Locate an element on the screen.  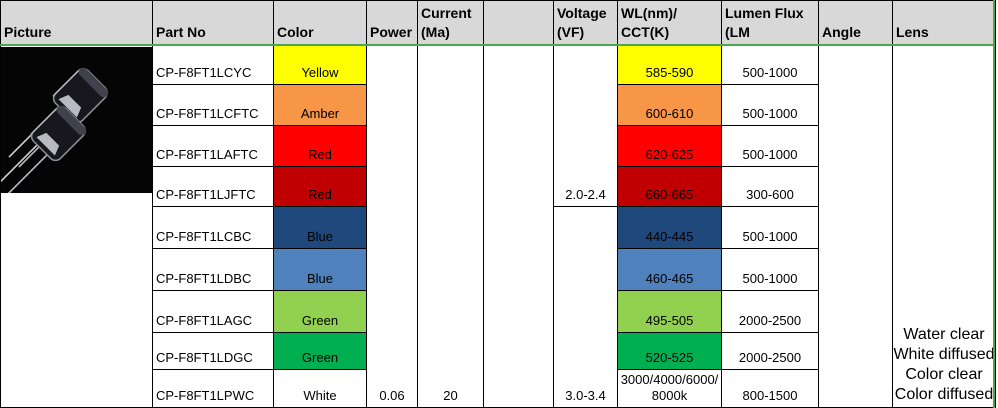
color-cell: Amber is located at coordinates (320, 105).